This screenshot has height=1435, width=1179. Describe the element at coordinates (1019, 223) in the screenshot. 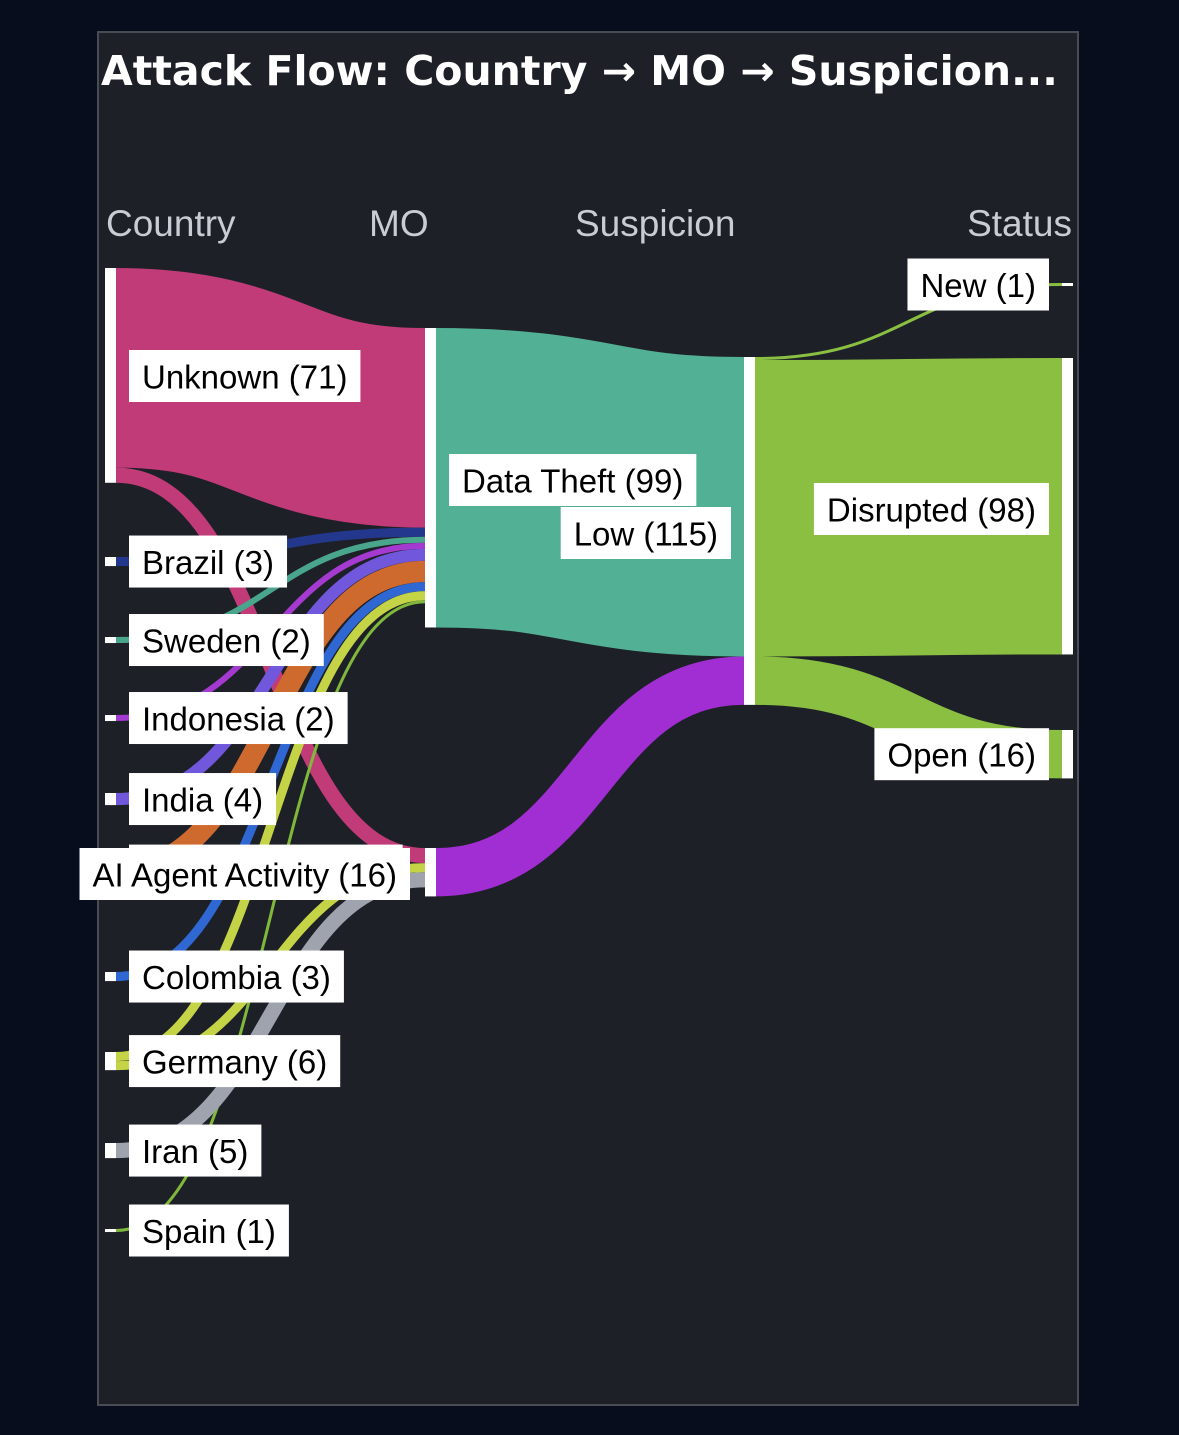

I see `column-header-status: Status` at that location.